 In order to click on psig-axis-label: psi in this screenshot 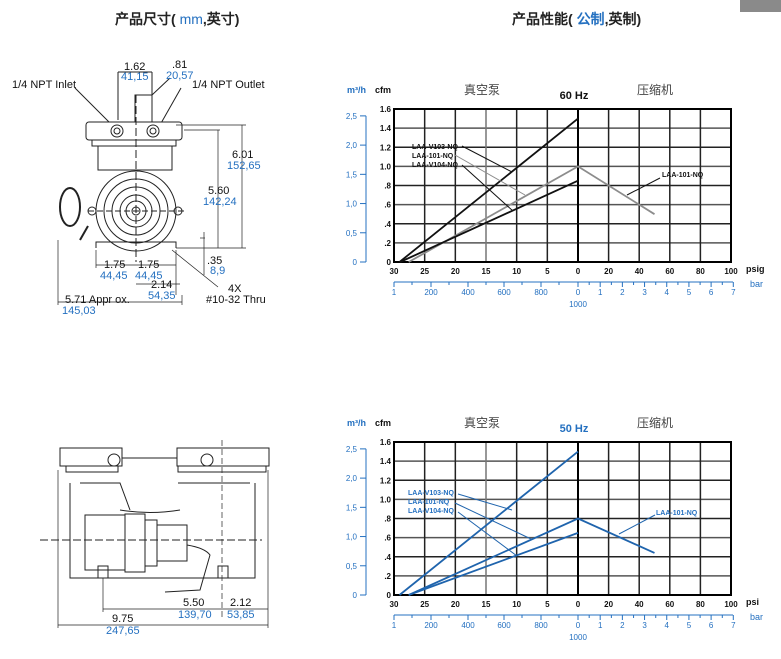, I will do `click(752, 602)`.